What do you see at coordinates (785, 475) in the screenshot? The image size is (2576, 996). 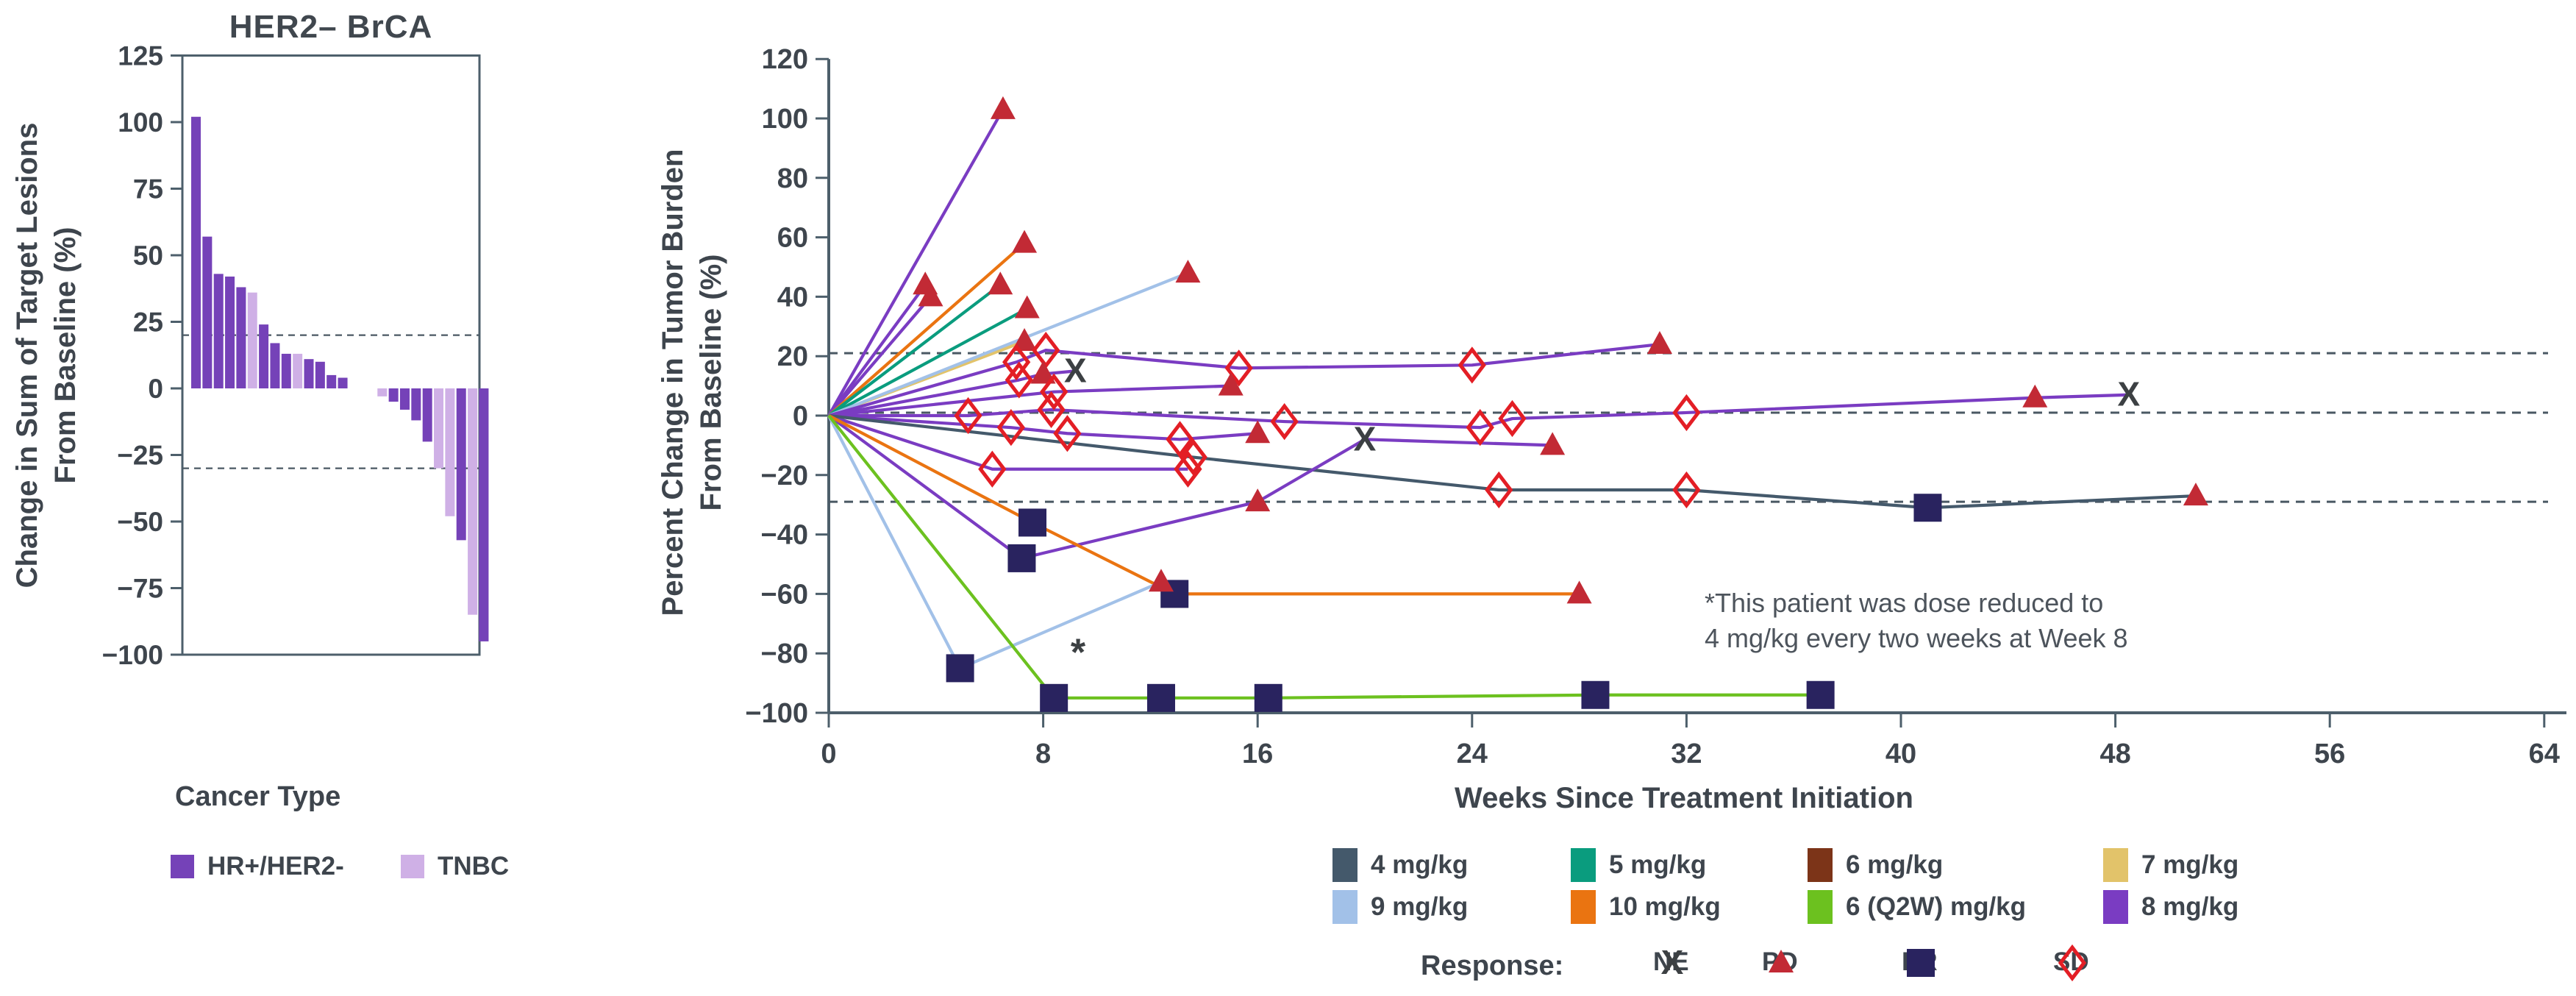 I see `spider-y-tick-label: −20` at bounding box center [785, 475].